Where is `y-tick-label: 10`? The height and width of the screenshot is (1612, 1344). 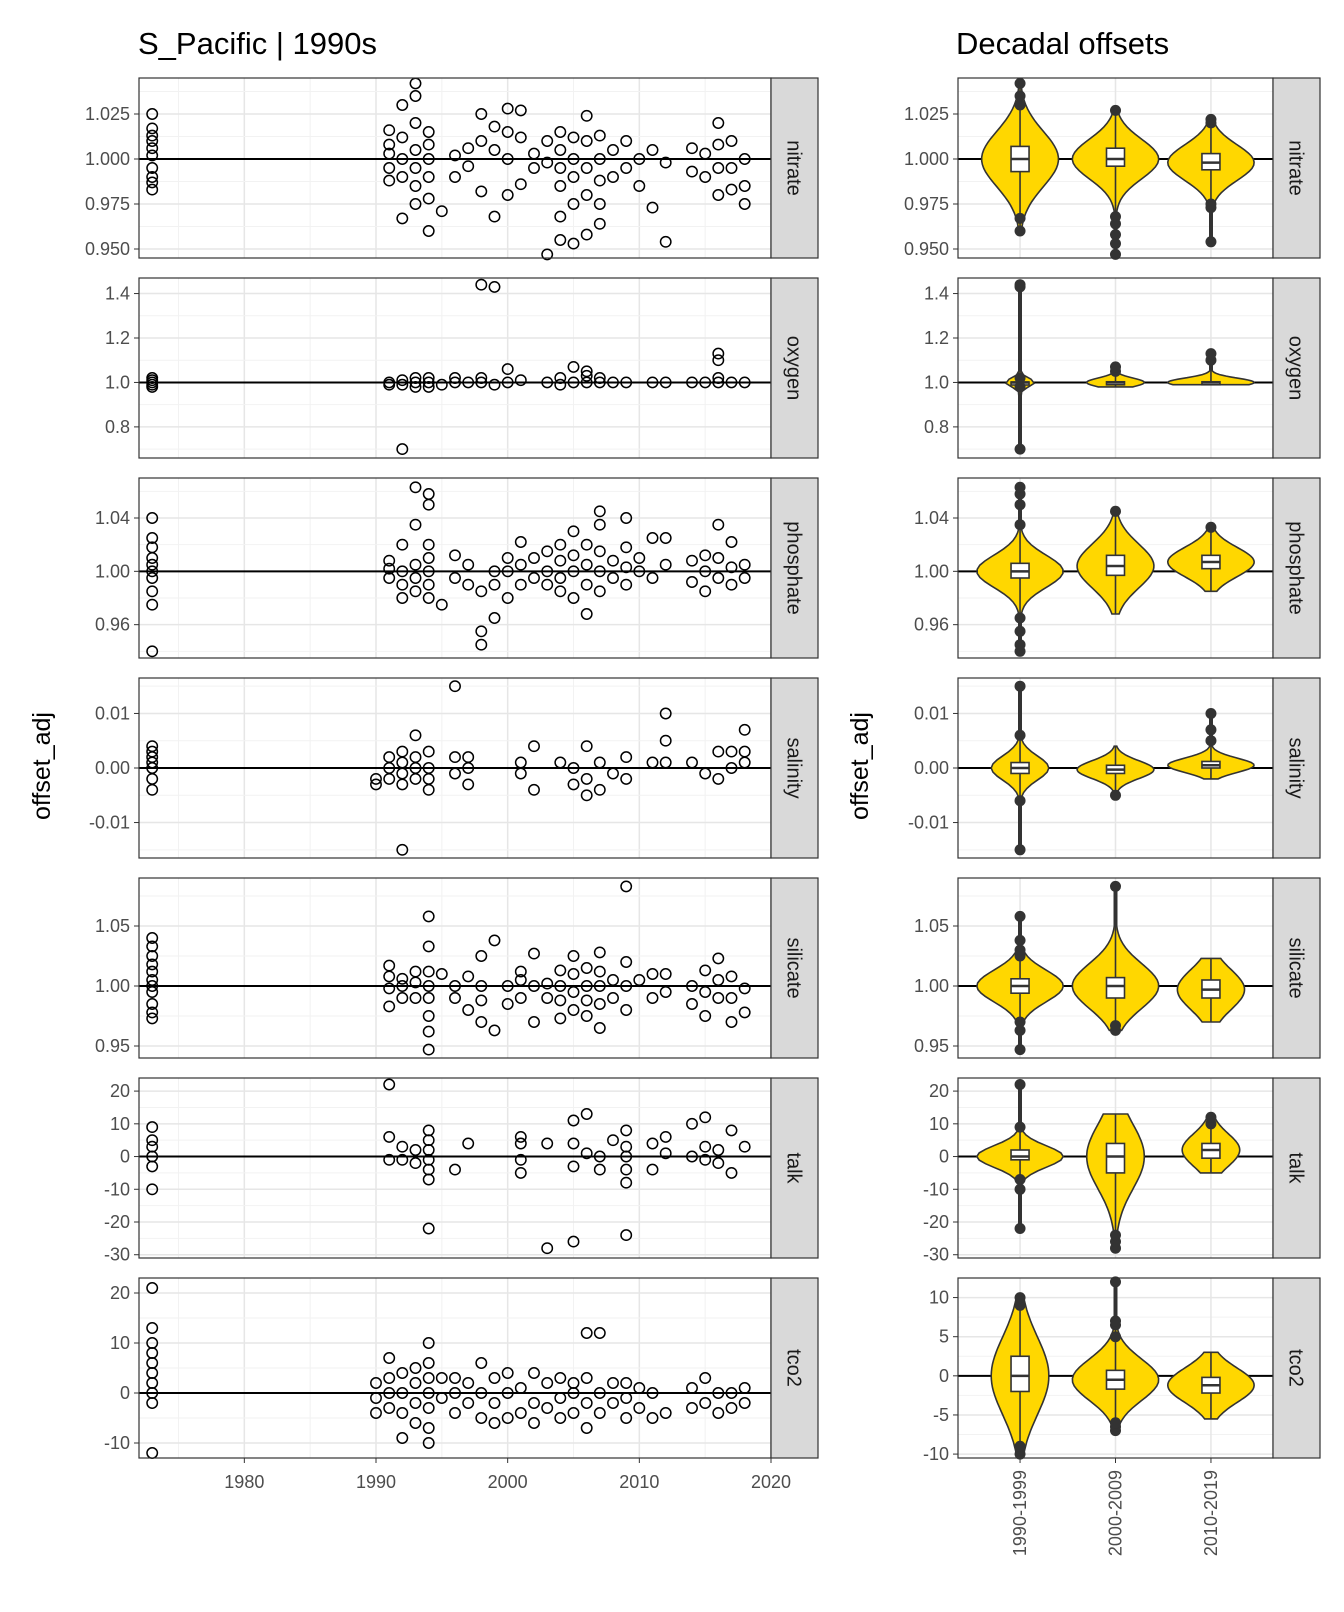
y-tick-label: 10 is located at coordinates (939, 1298).